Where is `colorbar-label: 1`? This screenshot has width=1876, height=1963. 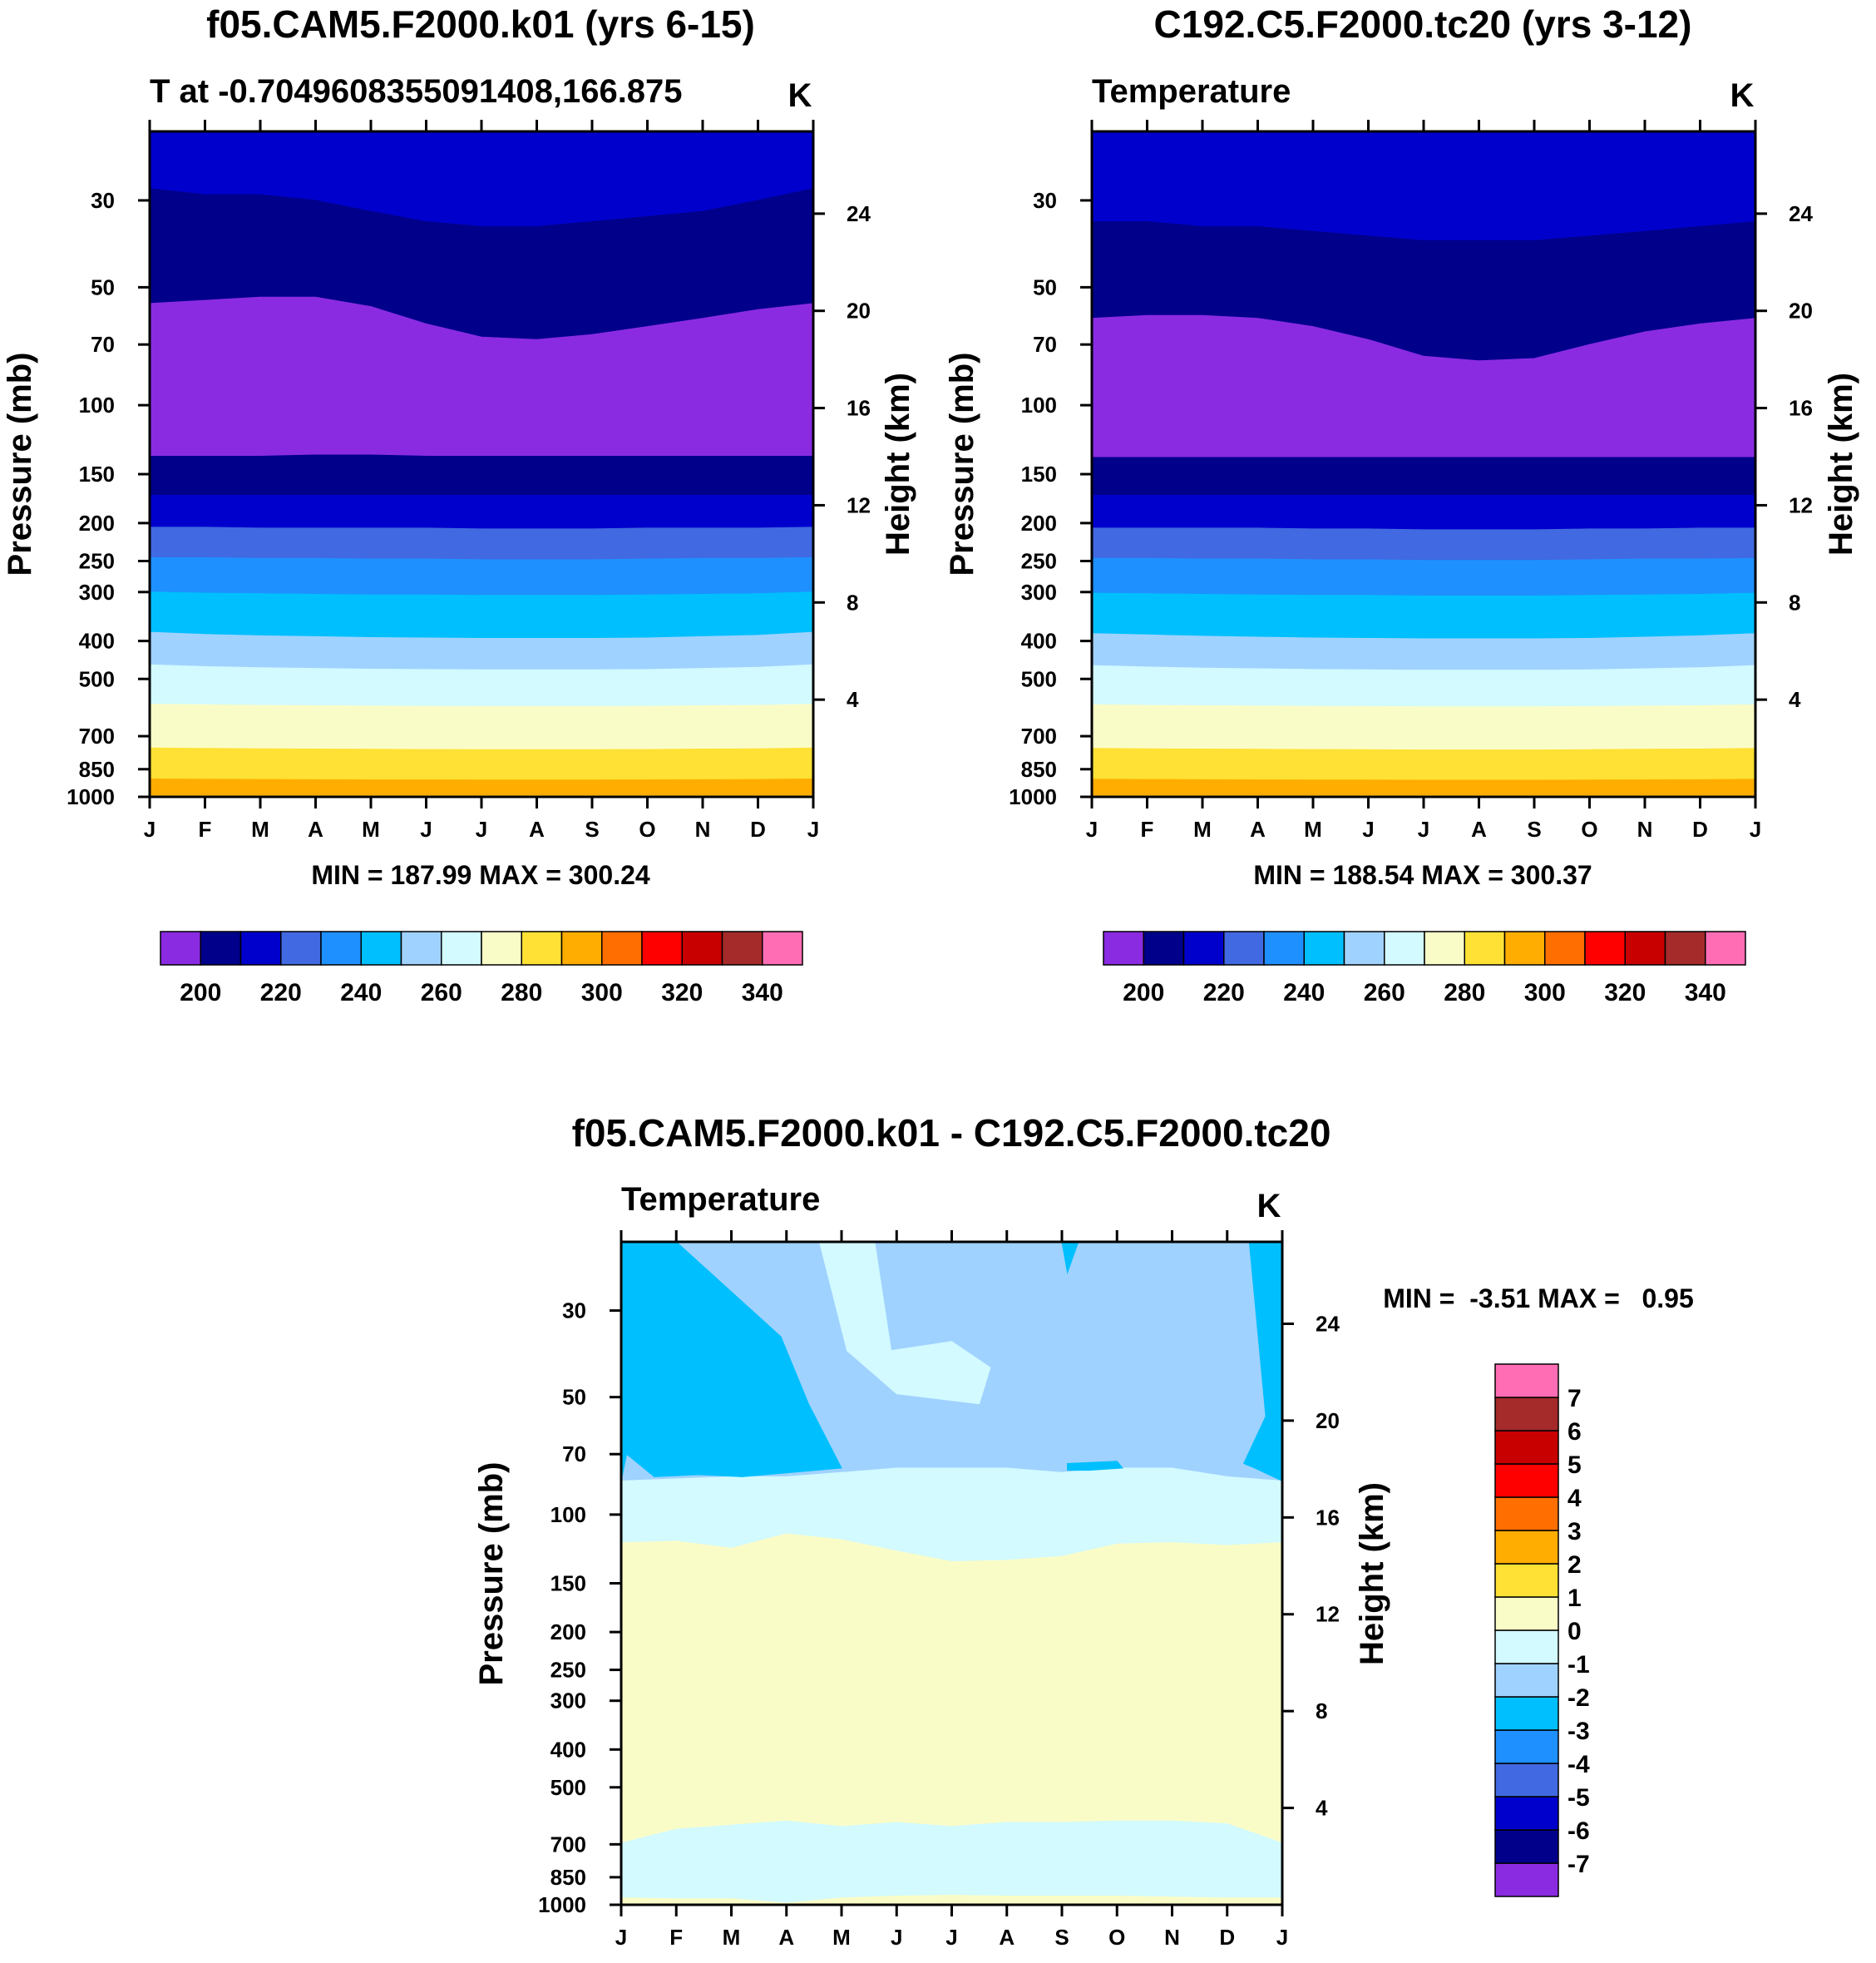
colorbar-label: 1 is located at coordinates (1574, 1598).